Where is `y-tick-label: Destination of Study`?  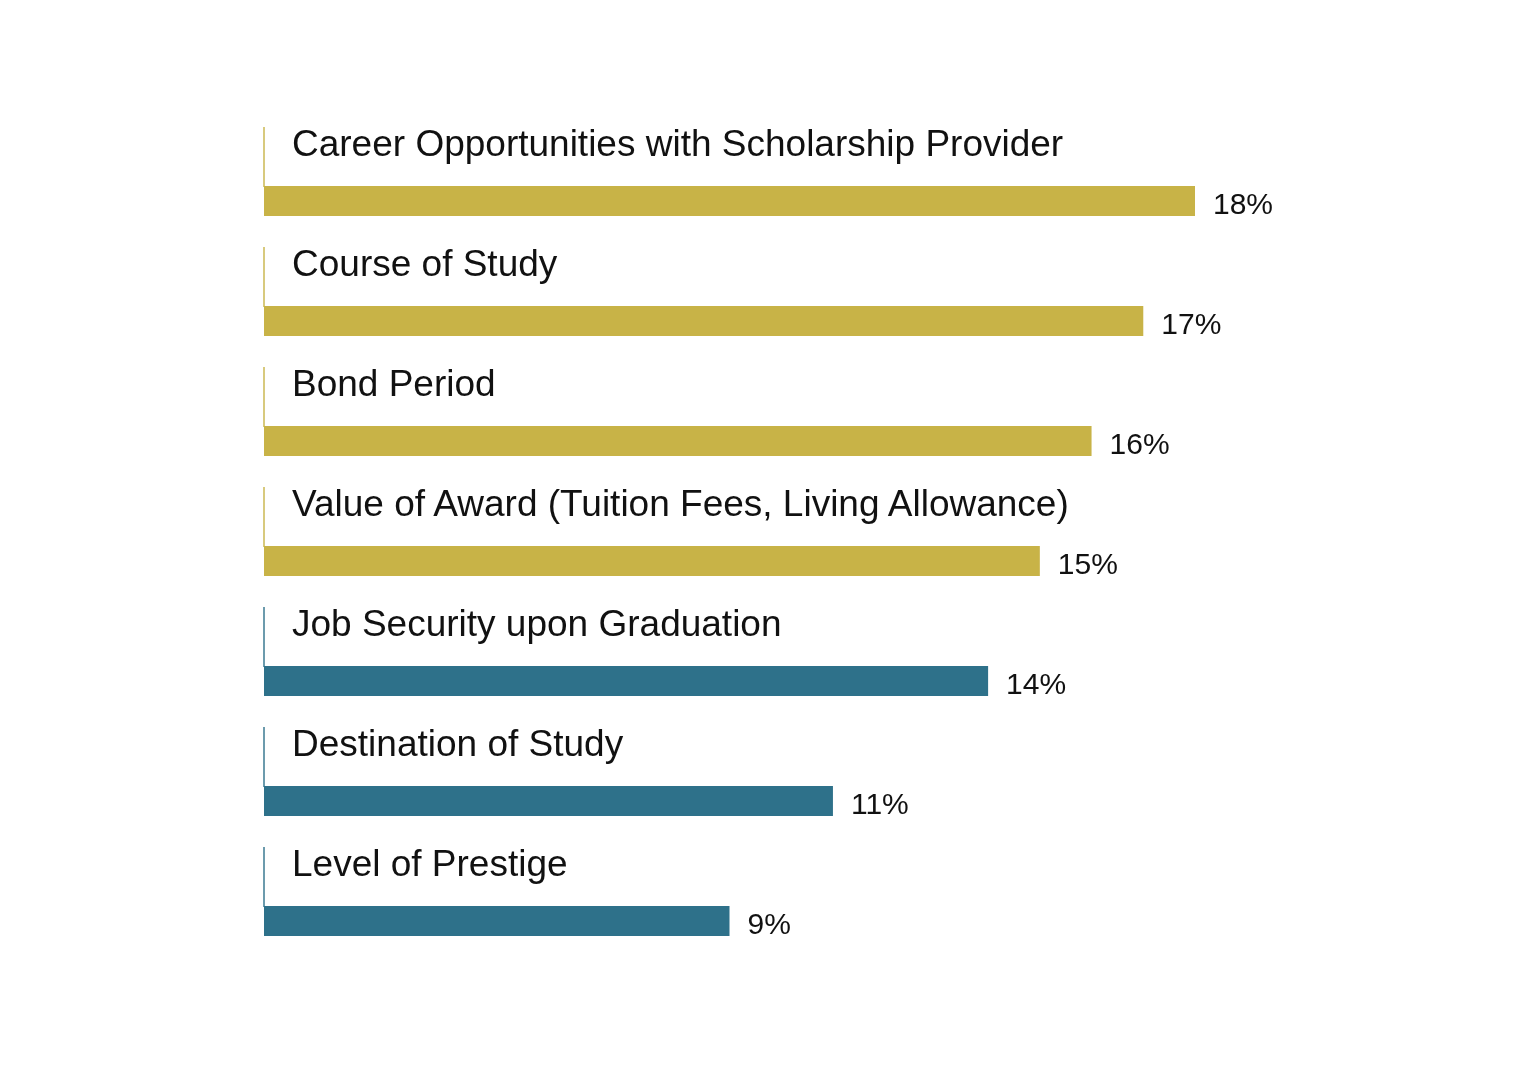 y-tick-label: Destination of Study is located at coordinates (458, 743).